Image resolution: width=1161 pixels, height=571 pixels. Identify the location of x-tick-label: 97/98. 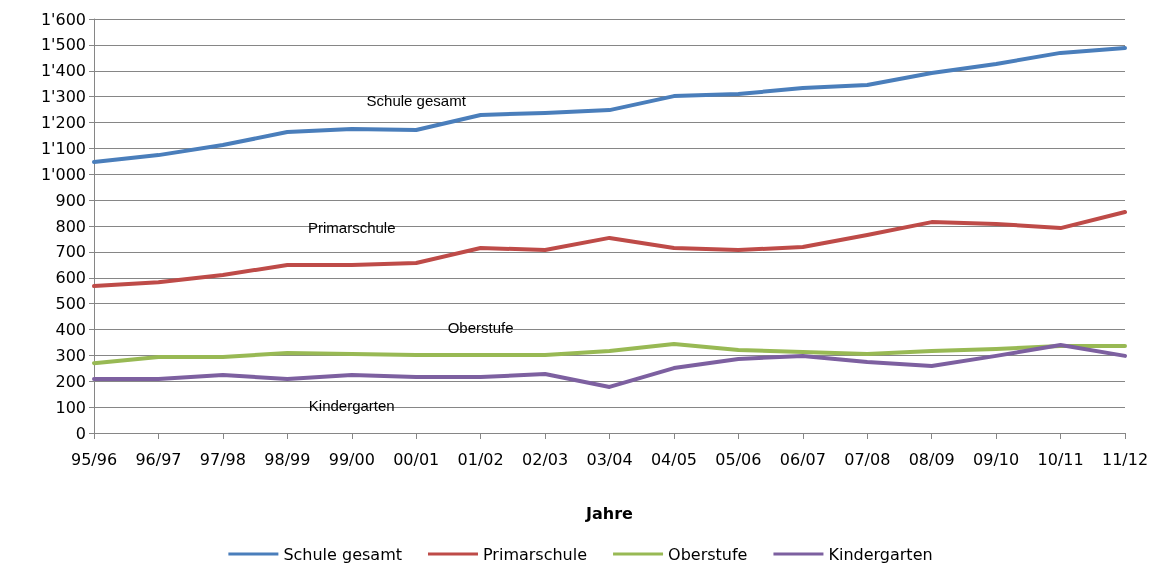
(222, 459).